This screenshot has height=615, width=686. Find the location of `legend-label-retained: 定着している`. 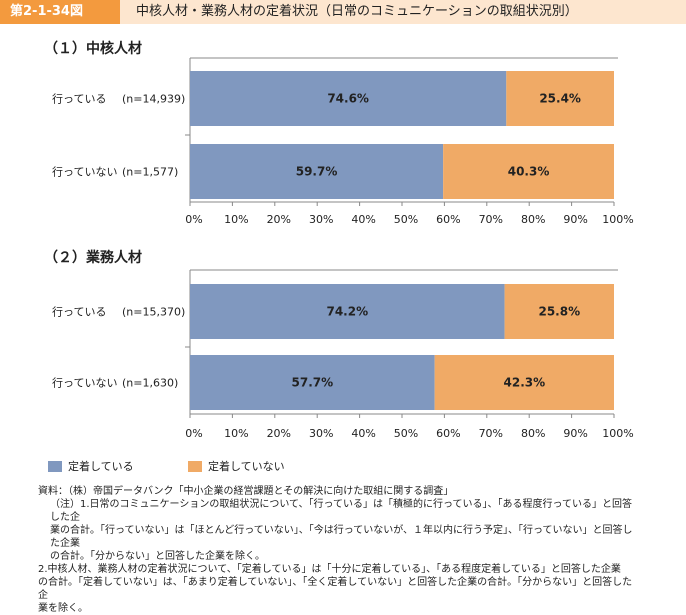

legend-label-retained: 定着している is located at coordinates (101, 466).